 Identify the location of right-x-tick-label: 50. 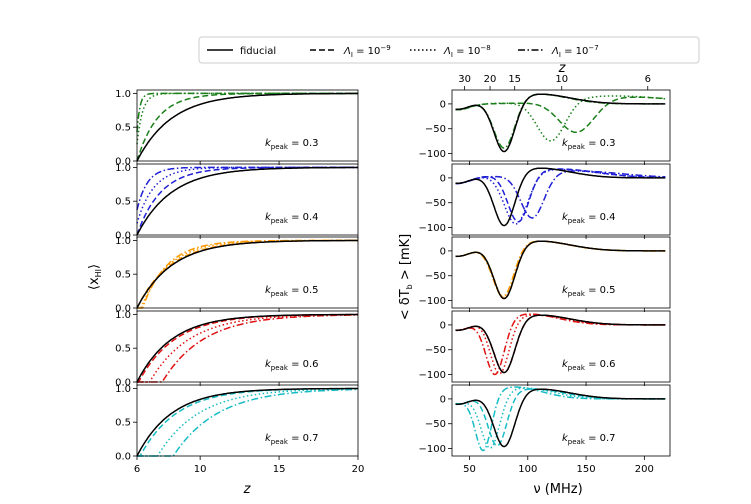
(469, 469).